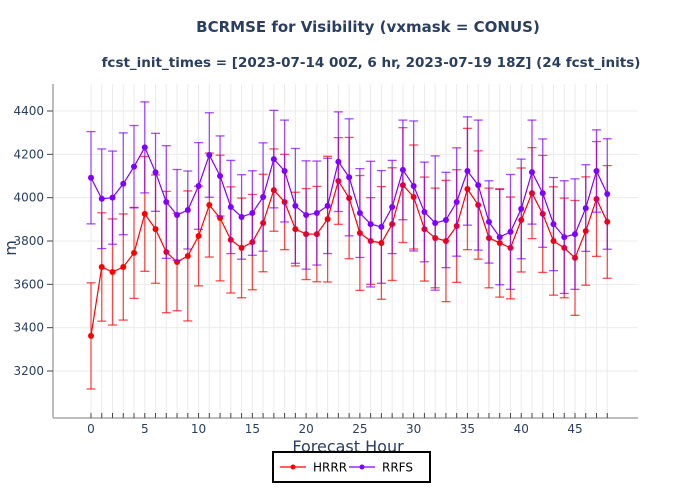 The image size is (700, 500). I want to click on y-tick-label: 4400, so click(28, 111).